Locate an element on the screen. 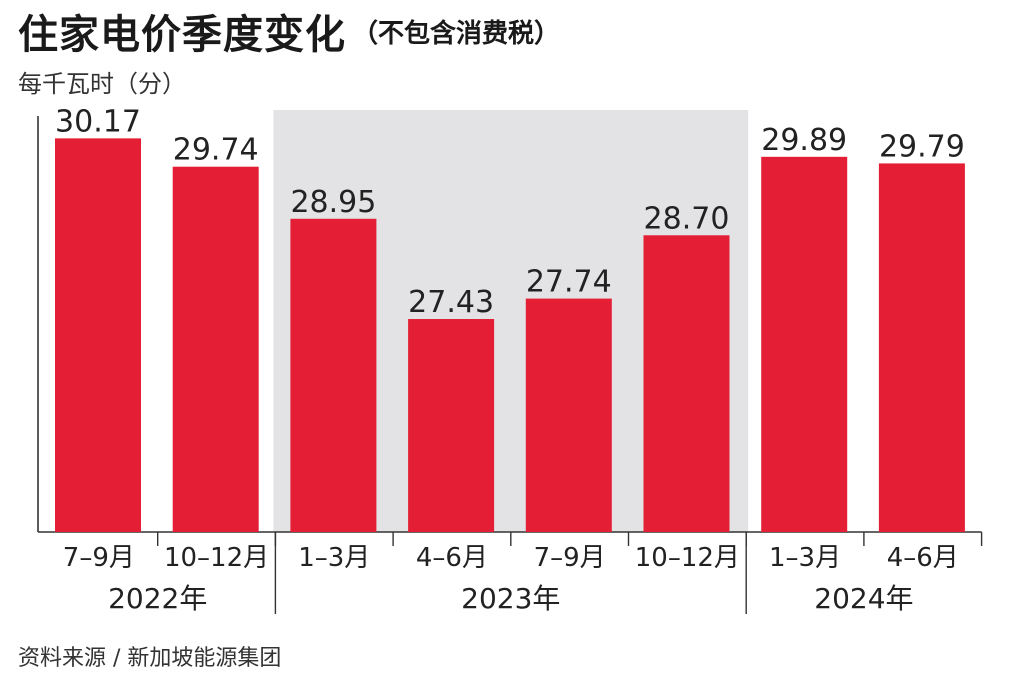 The width and height of the screenshot is (1024, 682). chart-title-note: （不包含消费税） is located at coordinates (456, 33).